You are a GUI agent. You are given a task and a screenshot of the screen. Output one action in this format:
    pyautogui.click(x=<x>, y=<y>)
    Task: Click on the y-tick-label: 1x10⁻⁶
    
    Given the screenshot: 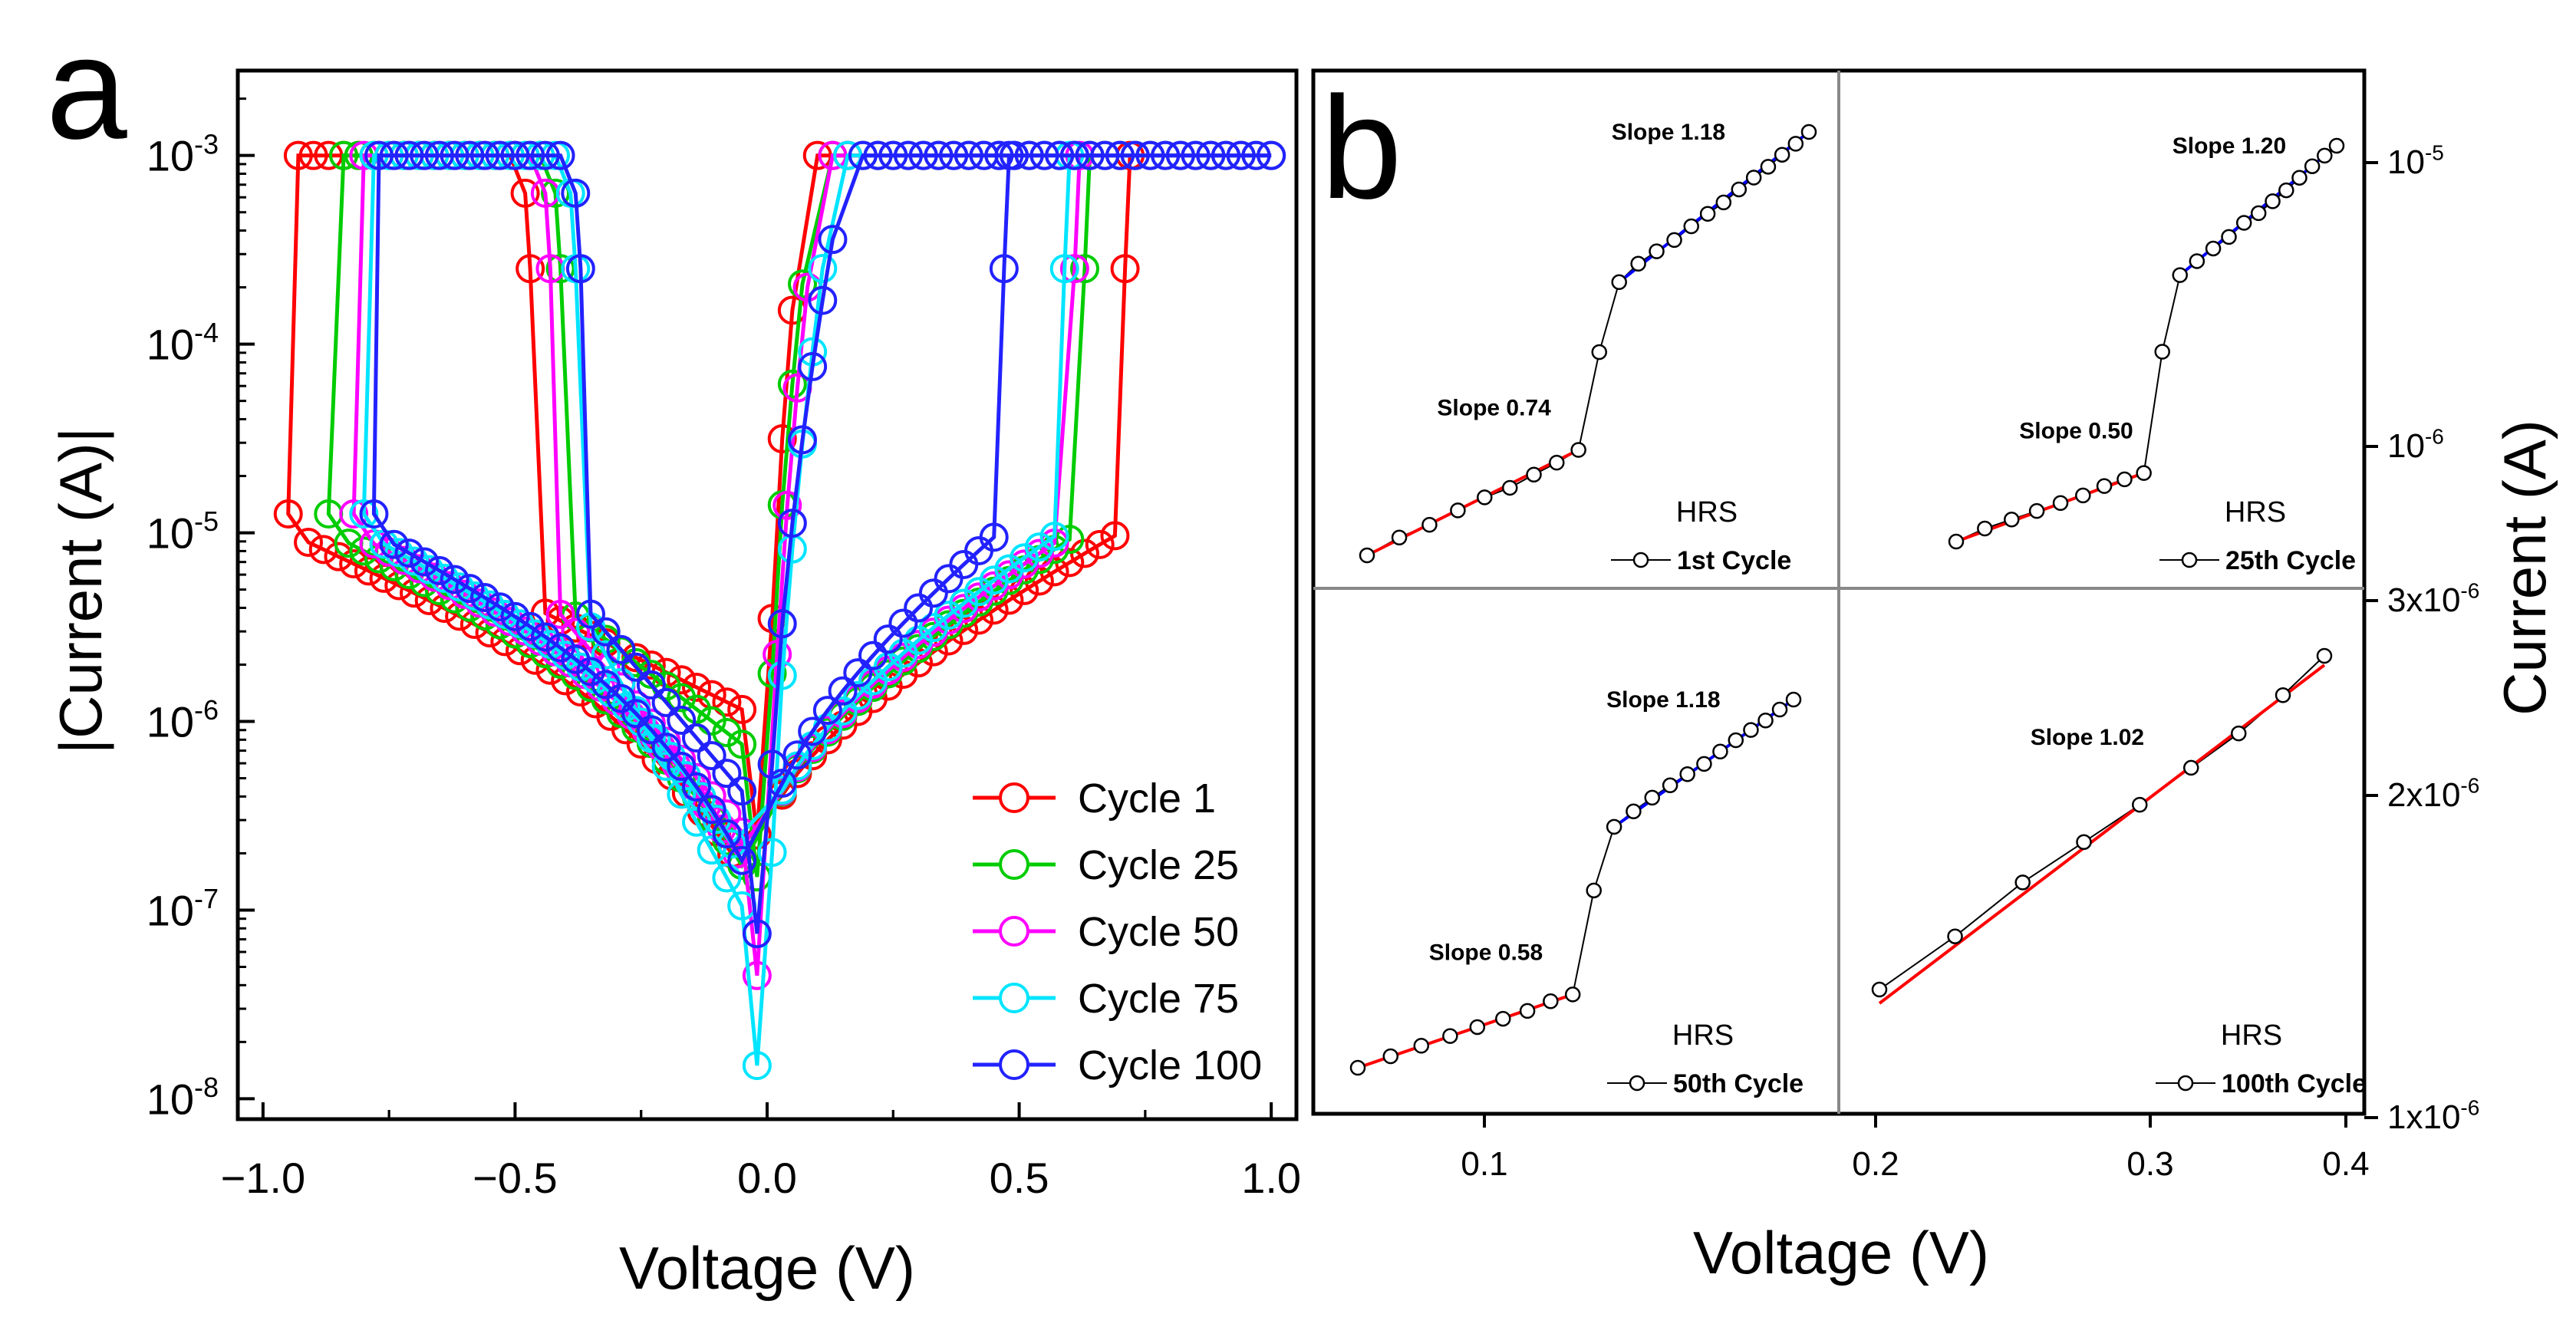 What is the action you would take?
    pyautogui.click(x=2433, y=1115)
    